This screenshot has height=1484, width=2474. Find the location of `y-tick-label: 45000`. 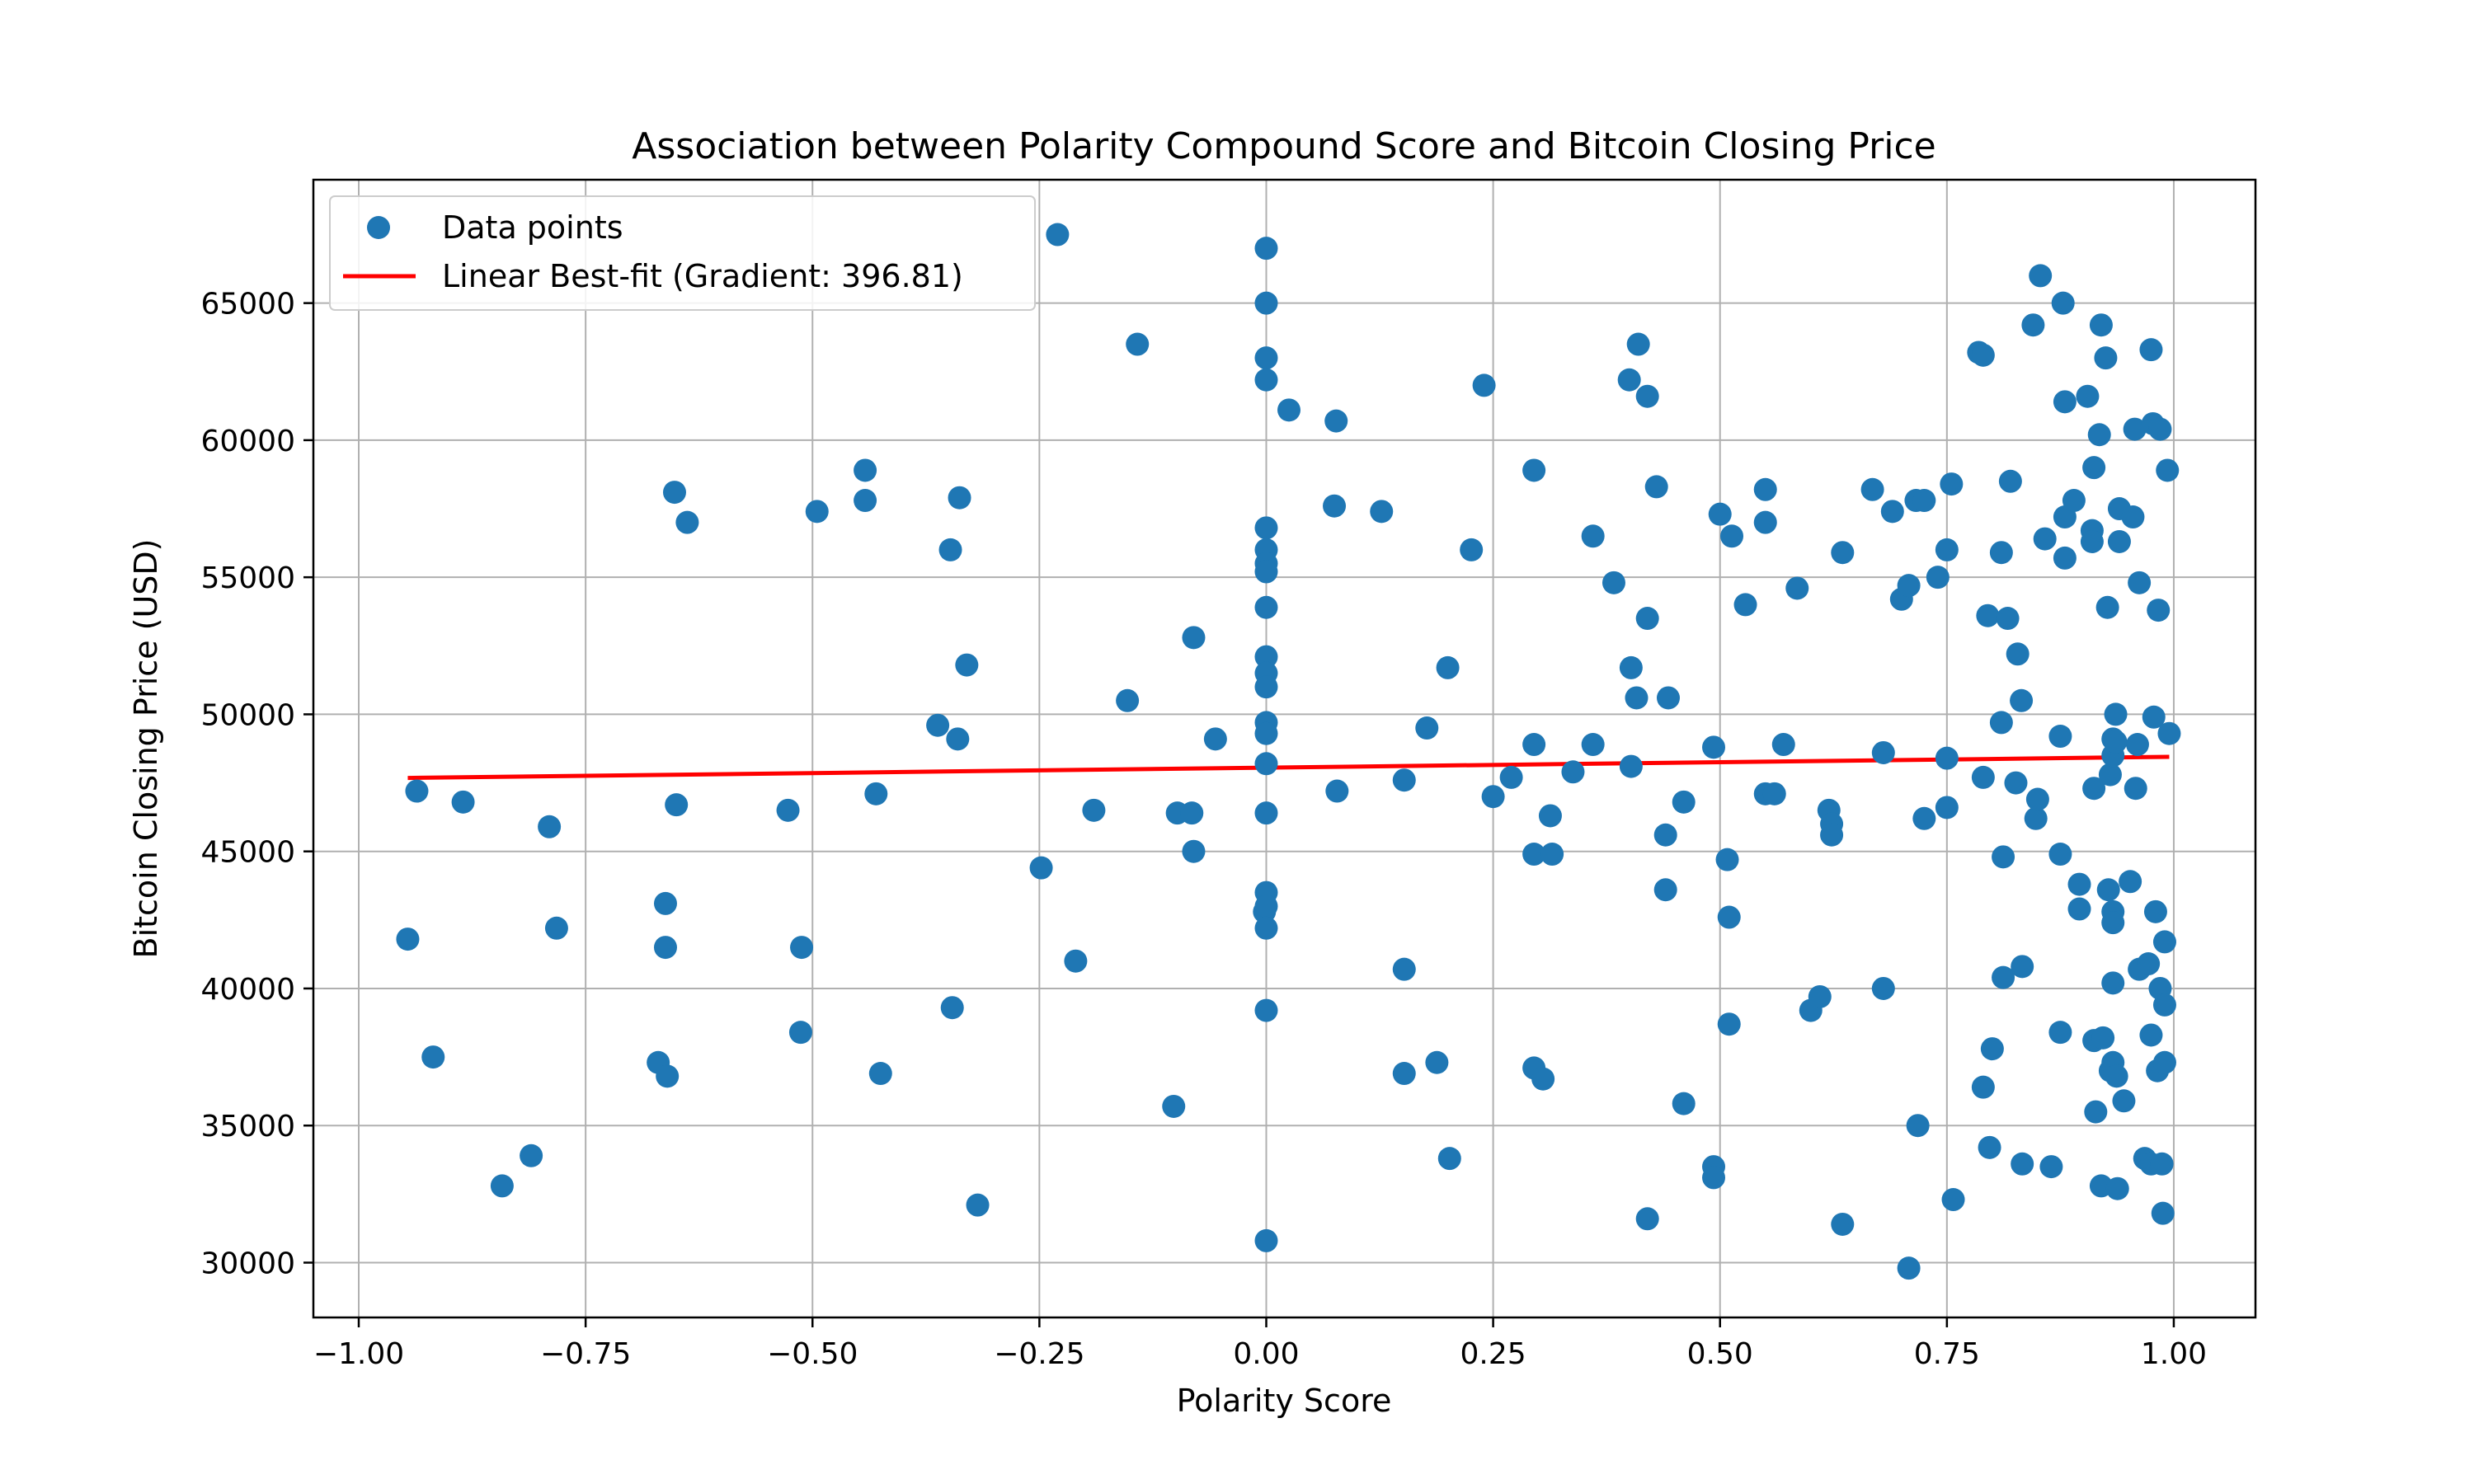

y-tick-label: 45000 is located at coordinates (247, 853).